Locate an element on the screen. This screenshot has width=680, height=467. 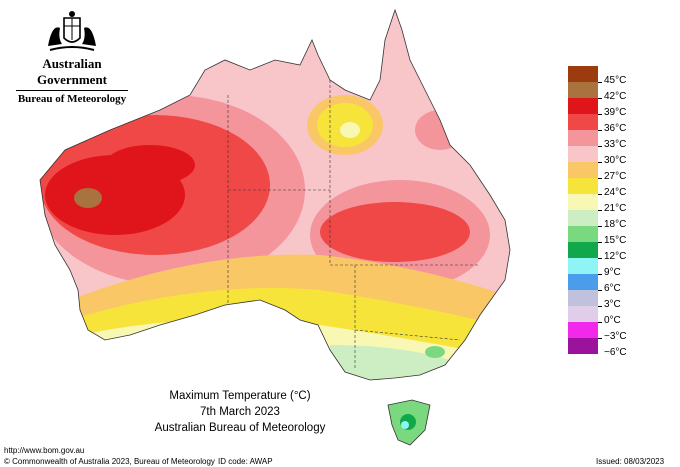
legend-label: 15°C is located at coordinates (615, 240).